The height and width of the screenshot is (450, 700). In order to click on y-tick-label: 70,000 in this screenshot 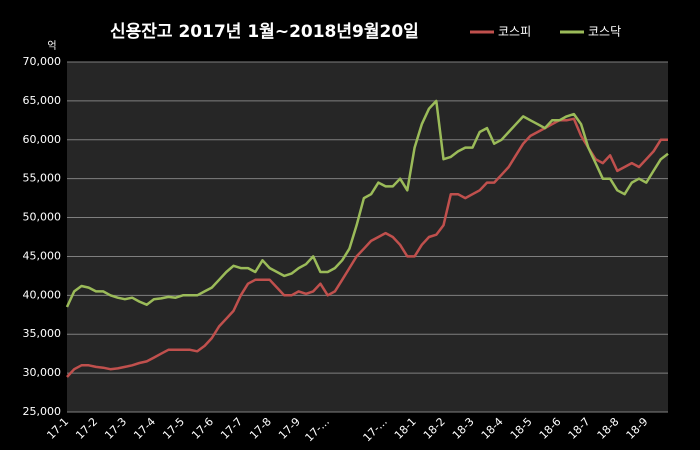, I will do `click(42, 61)`.